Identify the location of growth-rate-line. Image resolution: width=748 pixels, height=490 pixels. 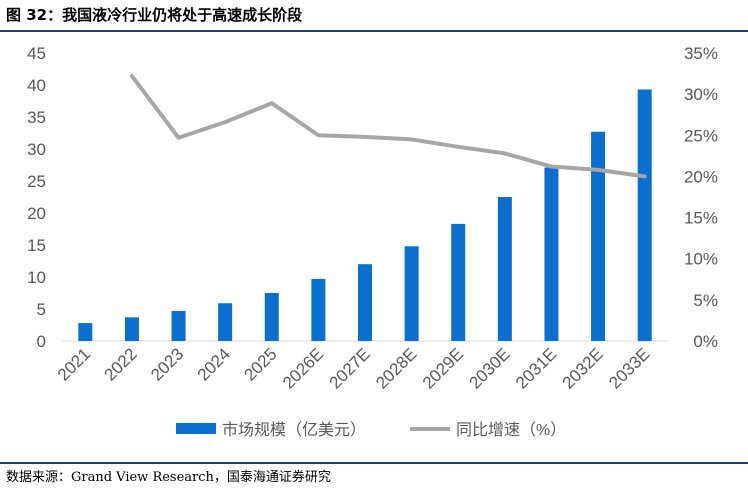
(388, 126).